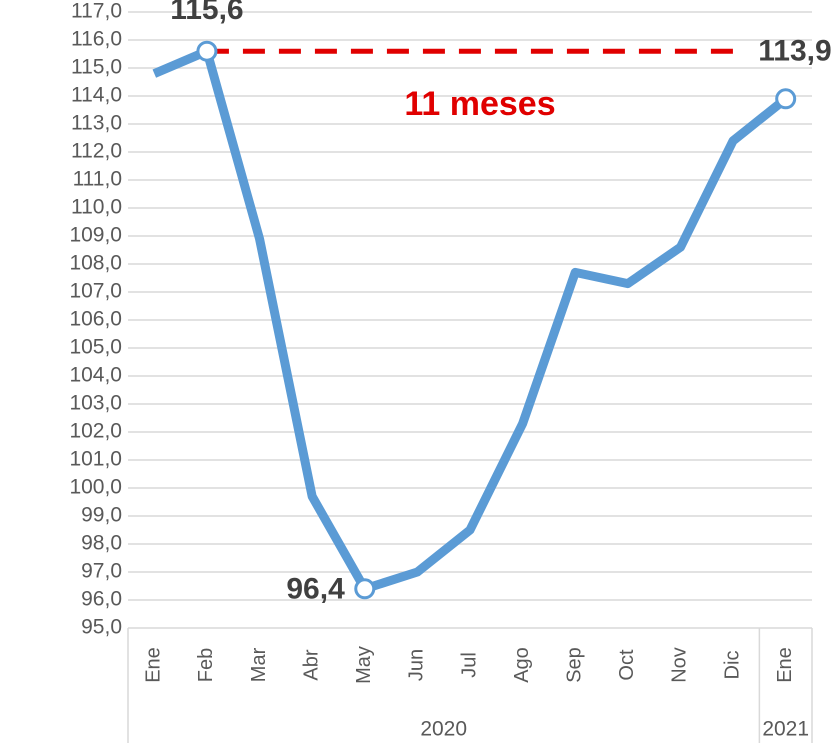  What do you see at coordinates (96, 207) in the screenshot?
I see `y-tick-label: 110,0` at bounding box center [96, 207].